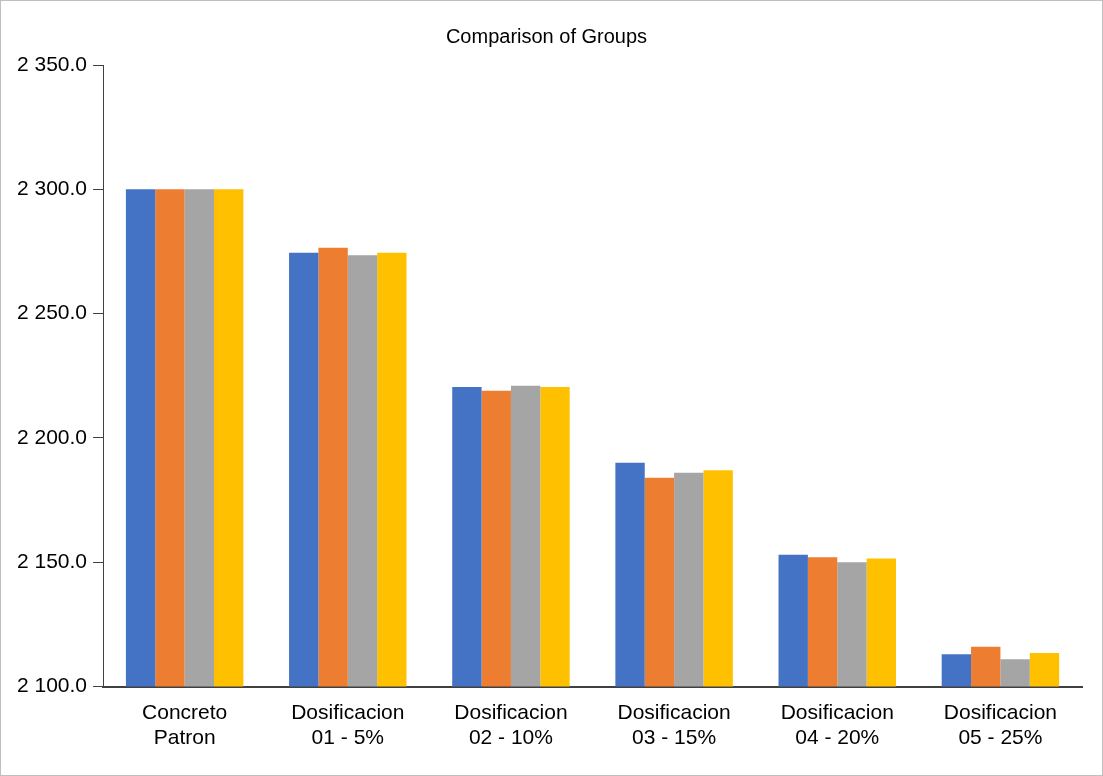  I want to click on y-tick-label: 2 250.0, so click(52, 312).